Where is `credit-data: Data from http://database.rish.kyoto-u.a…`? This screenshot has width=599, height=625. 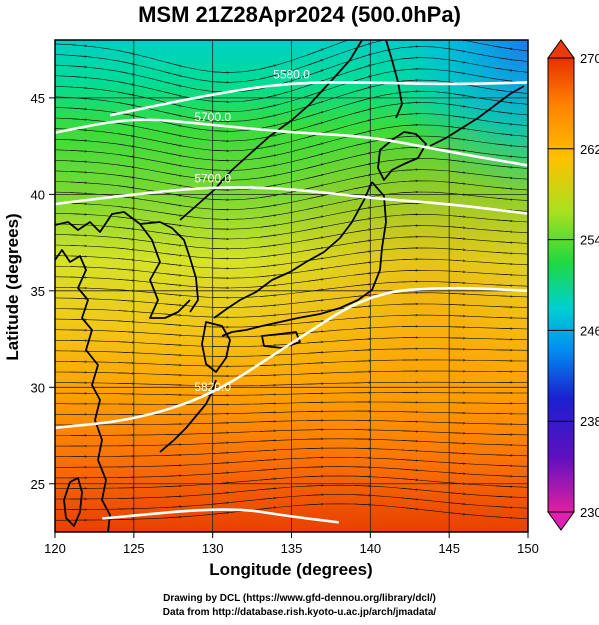
credit-data: Data from http://database.rish.kyoto-u.a… is located at coordinates (299, 612).